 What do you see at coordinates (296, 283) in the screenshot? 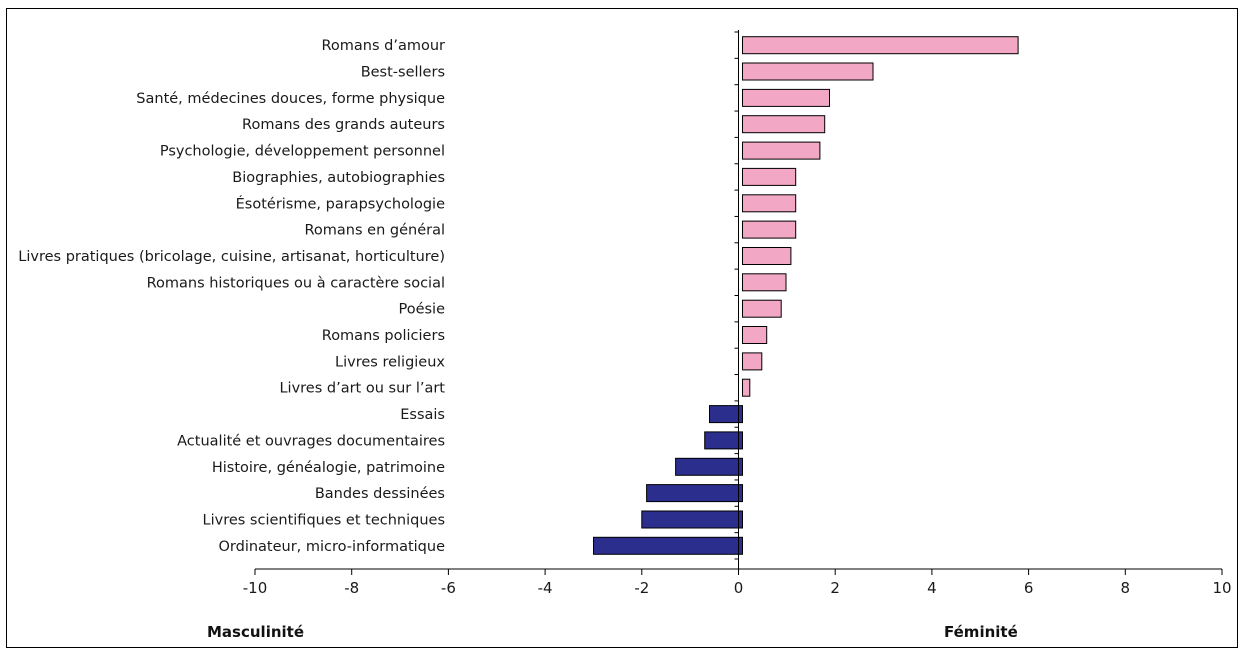
I see `category-label: Romans historiques ou à caractère social` at bounding box center [296, 283].